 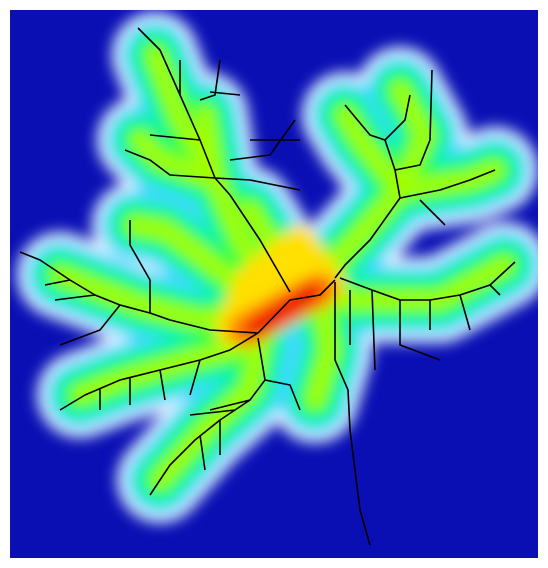 I want to click on skeleton-stem, so click(x=352, y=414).